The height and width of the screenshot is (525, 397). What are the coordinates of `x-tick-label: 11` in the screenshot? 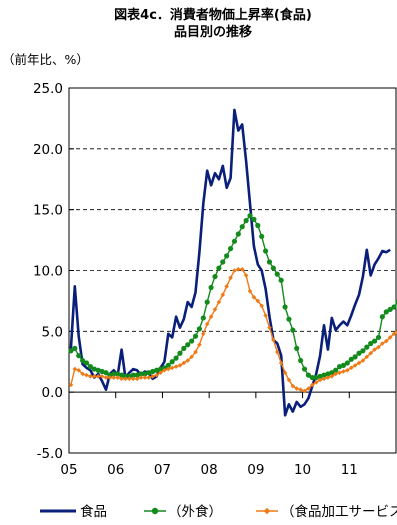 It's located at (349, 470).